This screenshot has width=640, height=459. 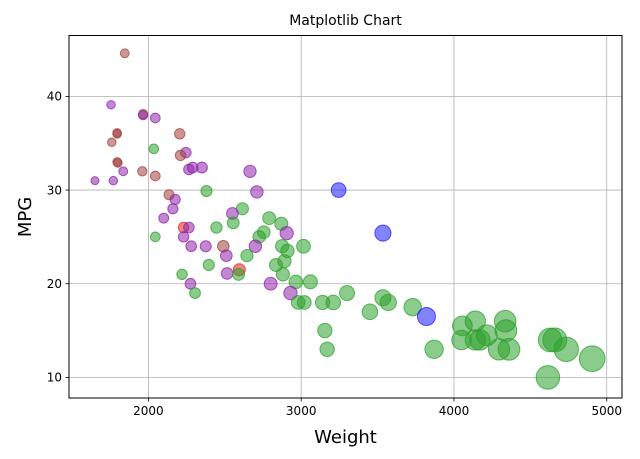 I want to click on y-tick-label: 40, so click(x=54, y=97).